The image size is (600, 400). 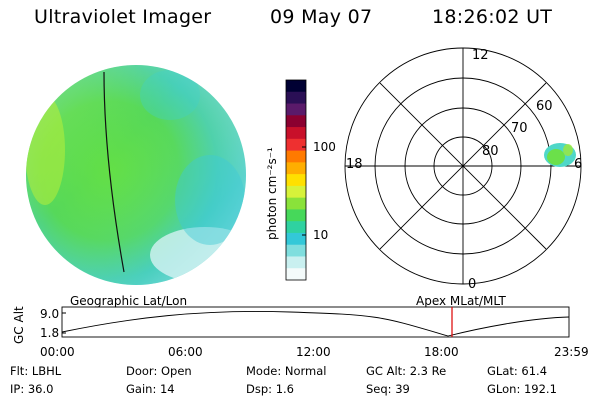 I want to click on info-dsp-label: Dsp:, so click(x=259, y=389).